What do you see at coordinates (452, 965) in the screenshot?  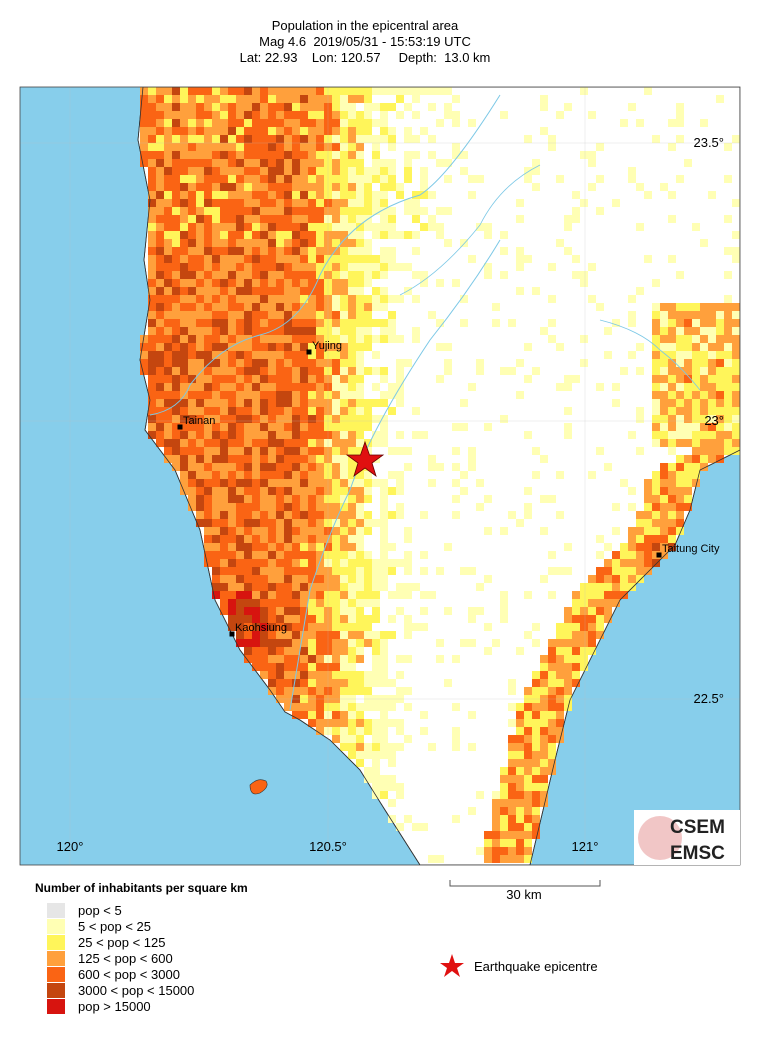 I see `epicentre-legend-star` at bounding box center [452, 965].